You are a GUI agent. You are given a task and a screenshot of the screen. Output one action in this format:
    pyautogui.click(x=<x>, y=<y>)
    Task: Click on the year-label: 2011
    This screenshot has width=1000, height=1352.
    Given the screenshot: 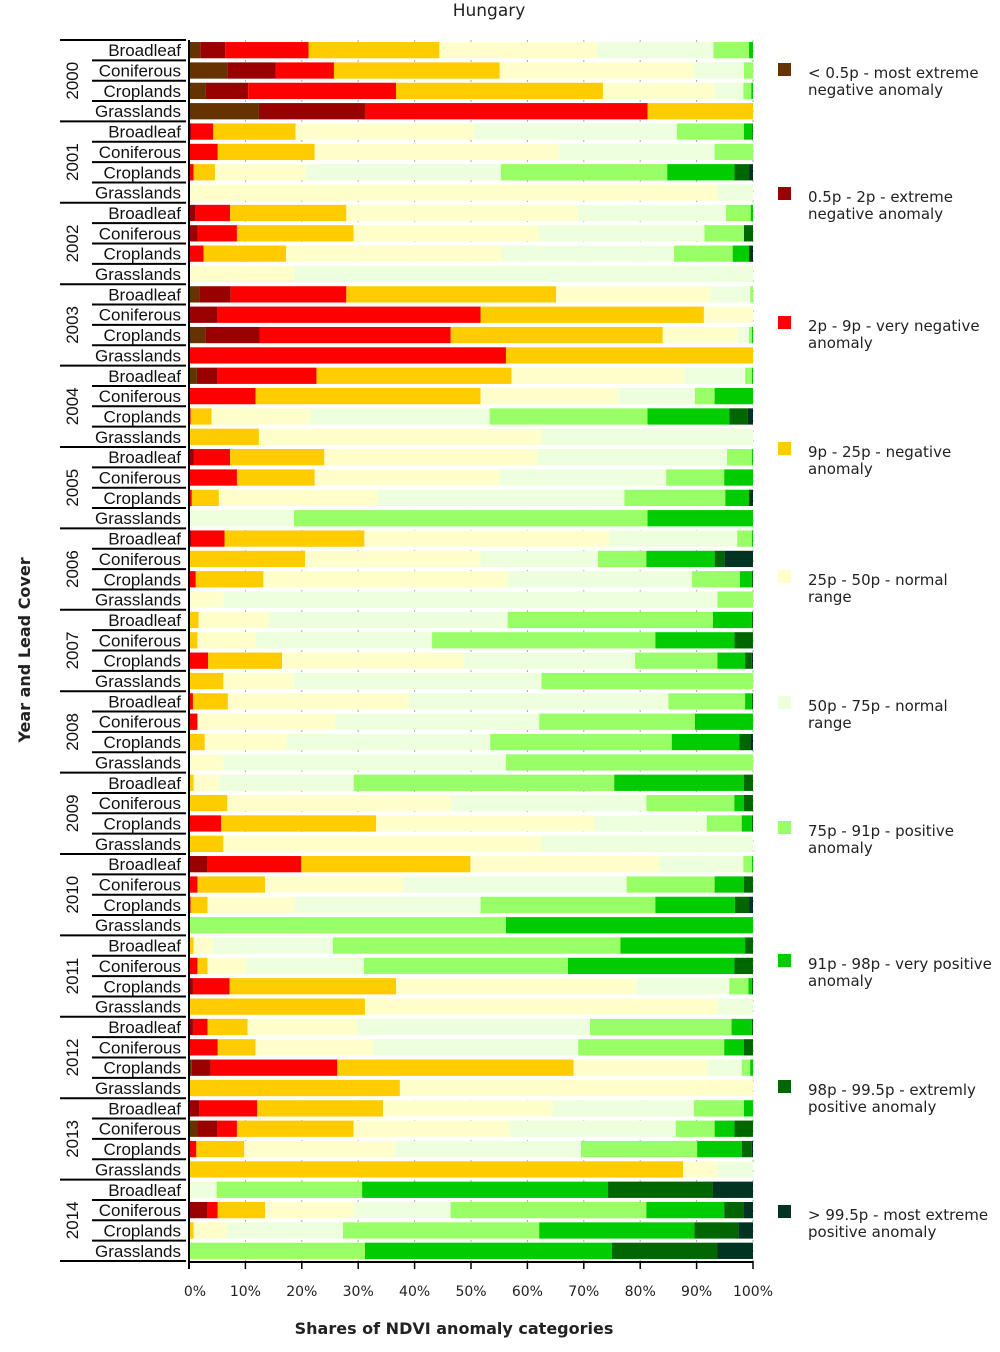 What is the action you would take?
    pyautogui.click(x=72, y=976)
    